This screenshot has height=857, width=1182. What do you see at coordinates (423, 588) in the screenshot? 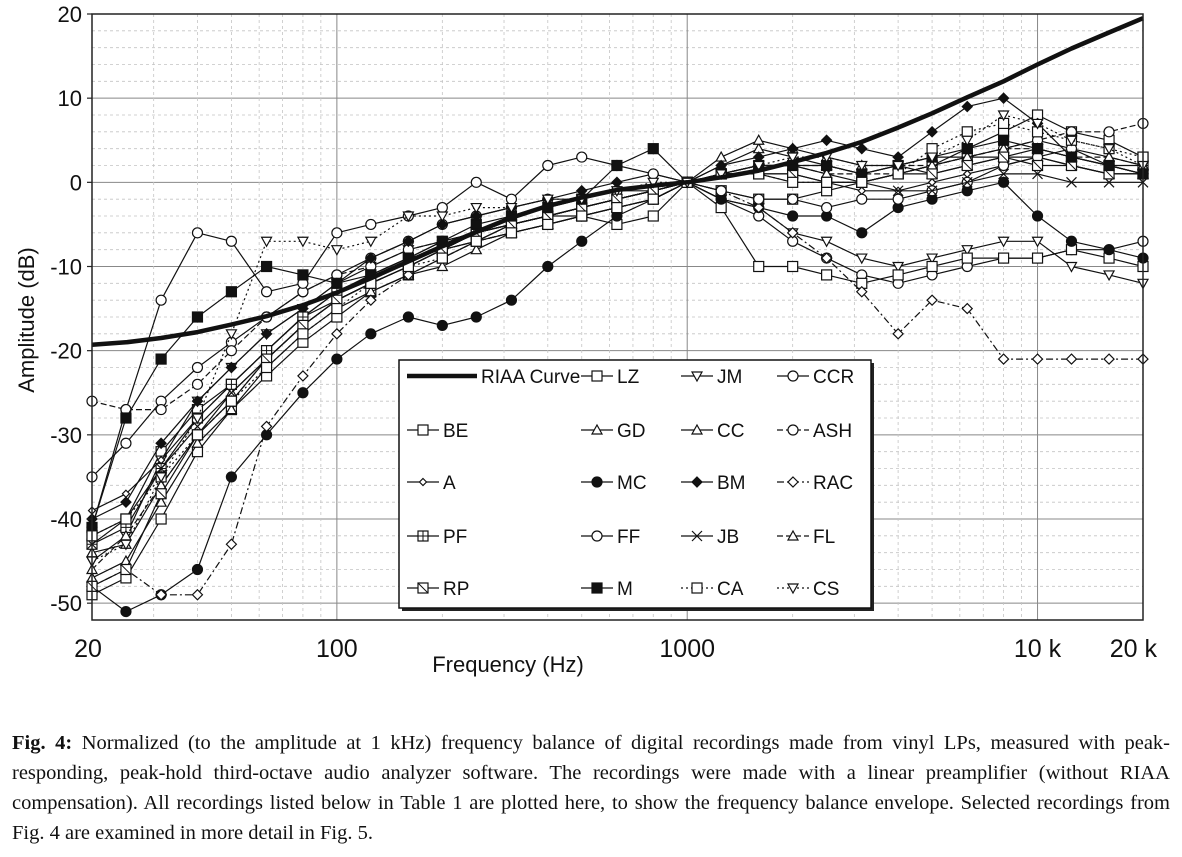
I see `legend-marker-rp-slash` at bounding box center [423, 588].